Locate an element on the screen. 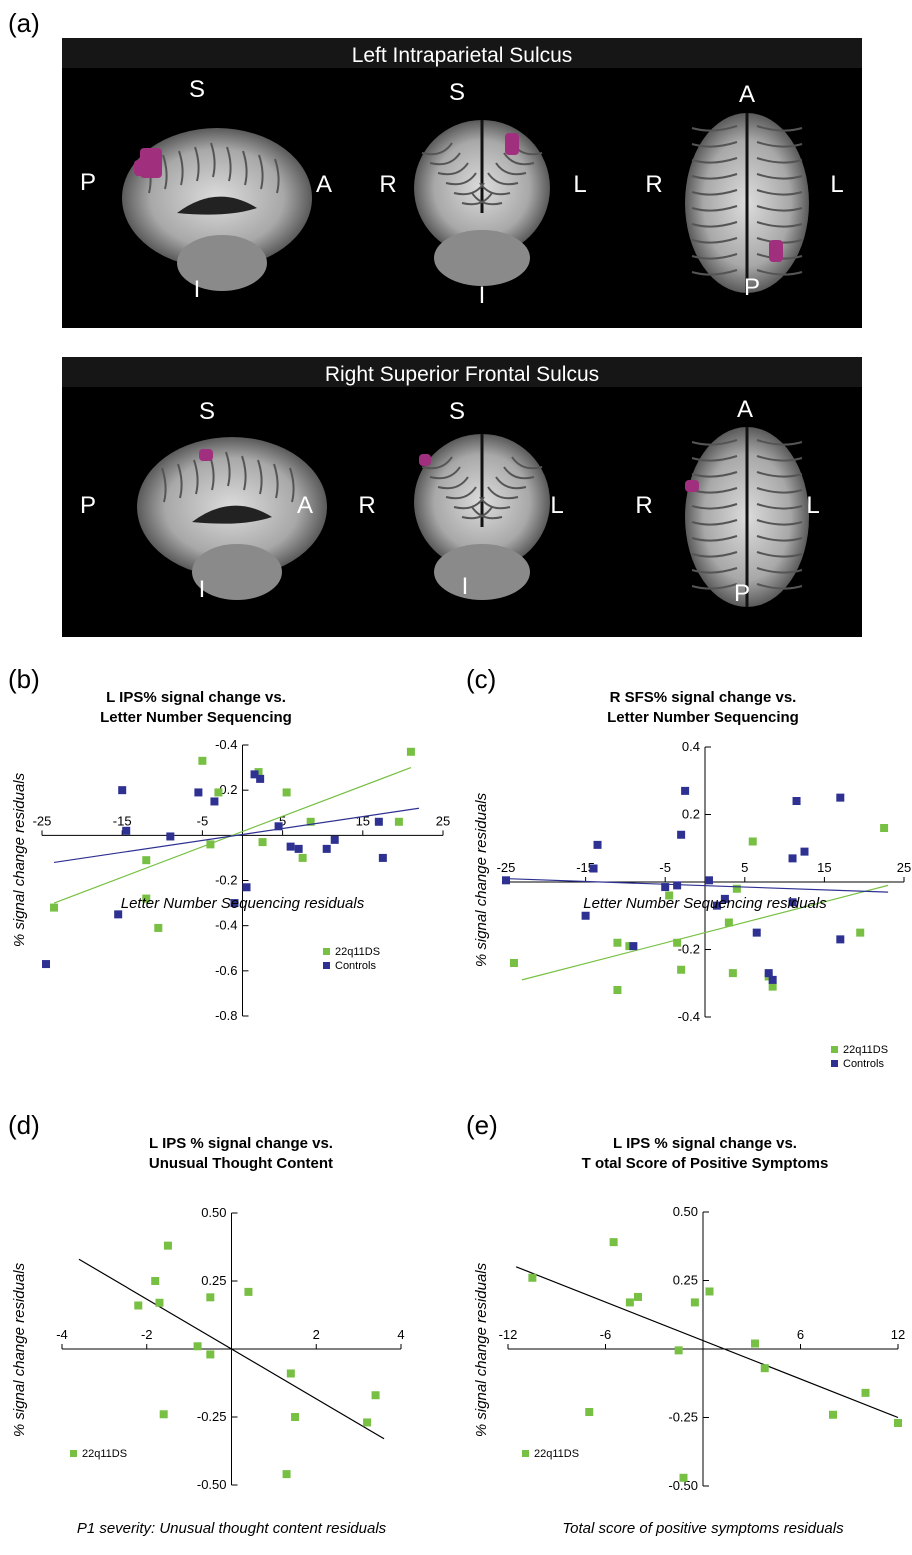  x-tick-label: 4 is located at coordinates (400, 1334).